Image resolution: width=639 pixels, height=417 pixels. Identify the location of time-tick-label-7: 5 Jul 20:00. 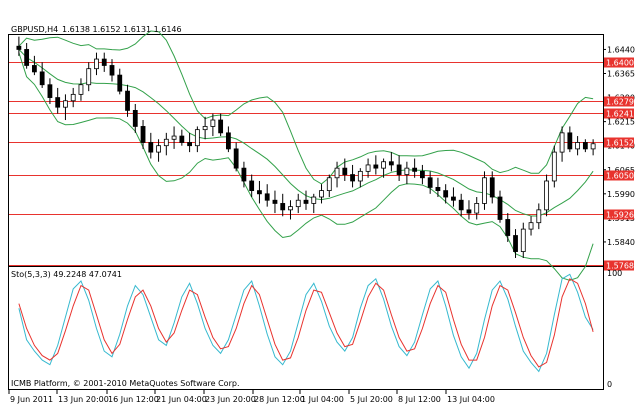
(371, 399).